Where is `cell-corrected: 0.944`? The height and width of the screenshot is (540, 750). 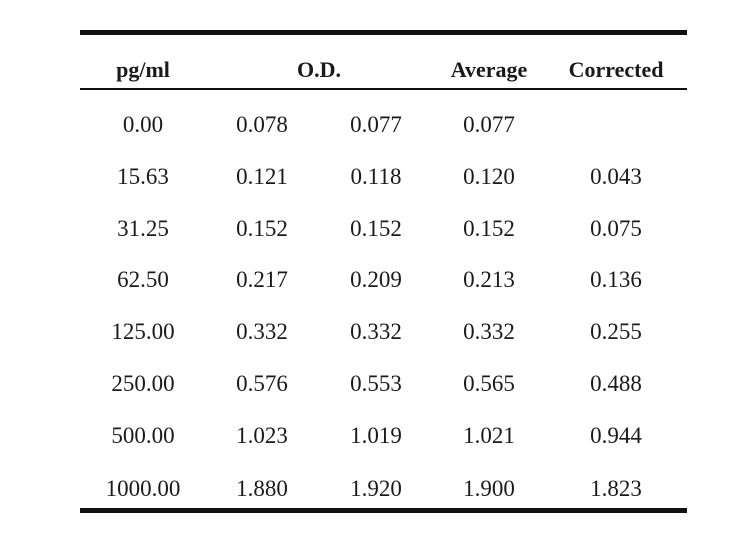
cell-corrected: 0.944 is located at coordinates (616, 435).